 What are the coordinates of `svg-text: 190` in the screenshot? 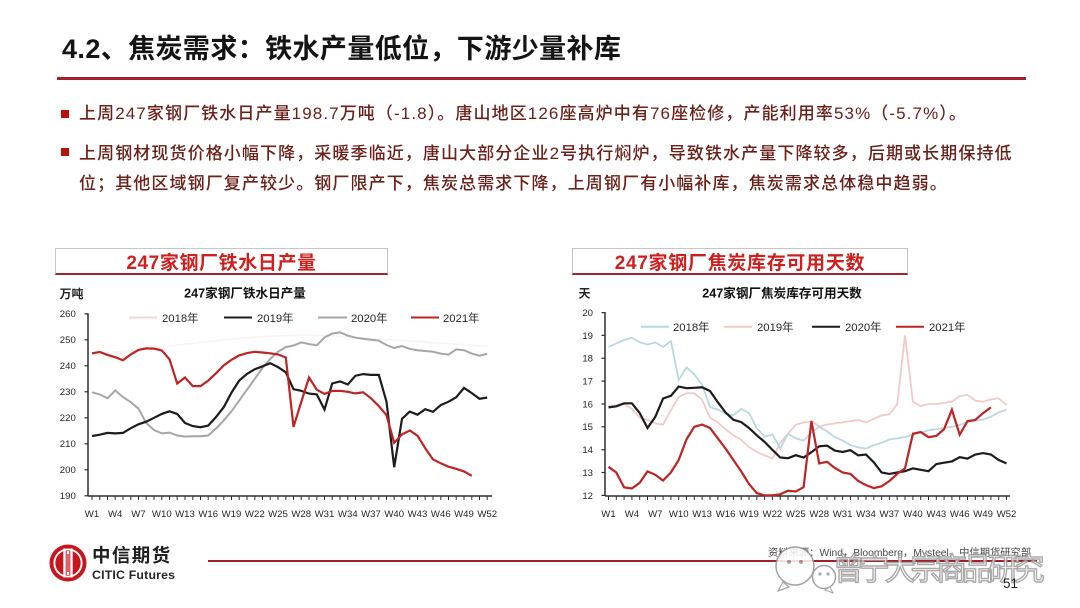 It's located at (68, 496).